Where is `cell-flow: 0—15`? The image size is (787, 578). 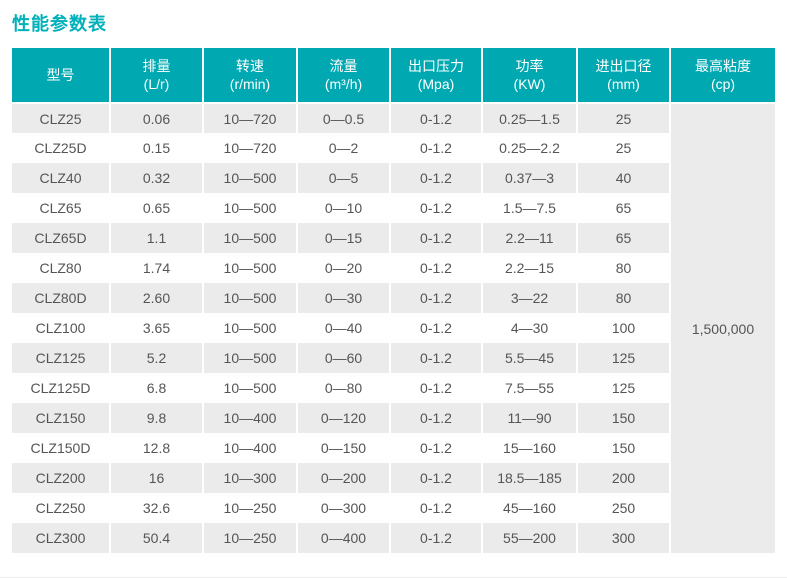 cell-flow: 0—15 is located at coordinates (343, 238).